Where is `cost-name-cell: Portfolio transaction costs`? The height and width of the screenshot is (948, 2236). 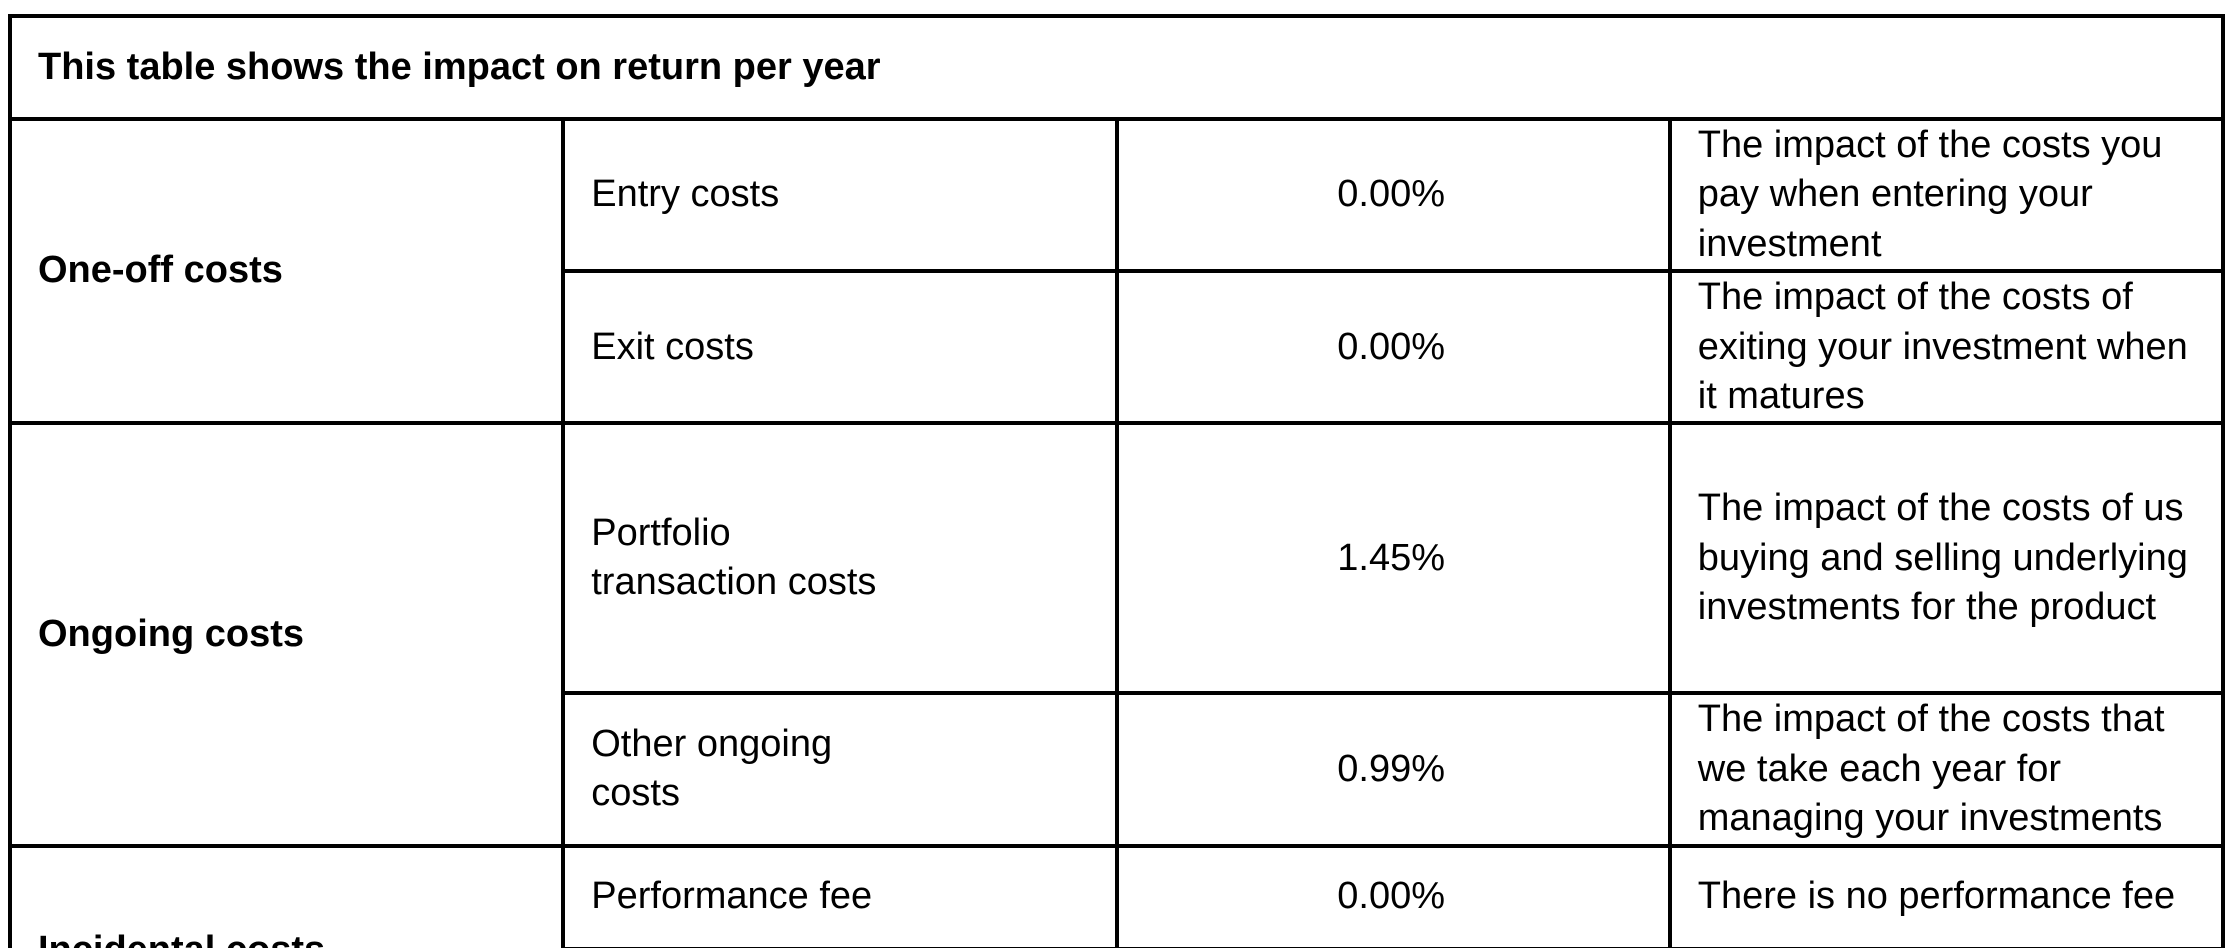 cost-name-cell: Portfolio transaction costs is located at coordinates (840, 558).